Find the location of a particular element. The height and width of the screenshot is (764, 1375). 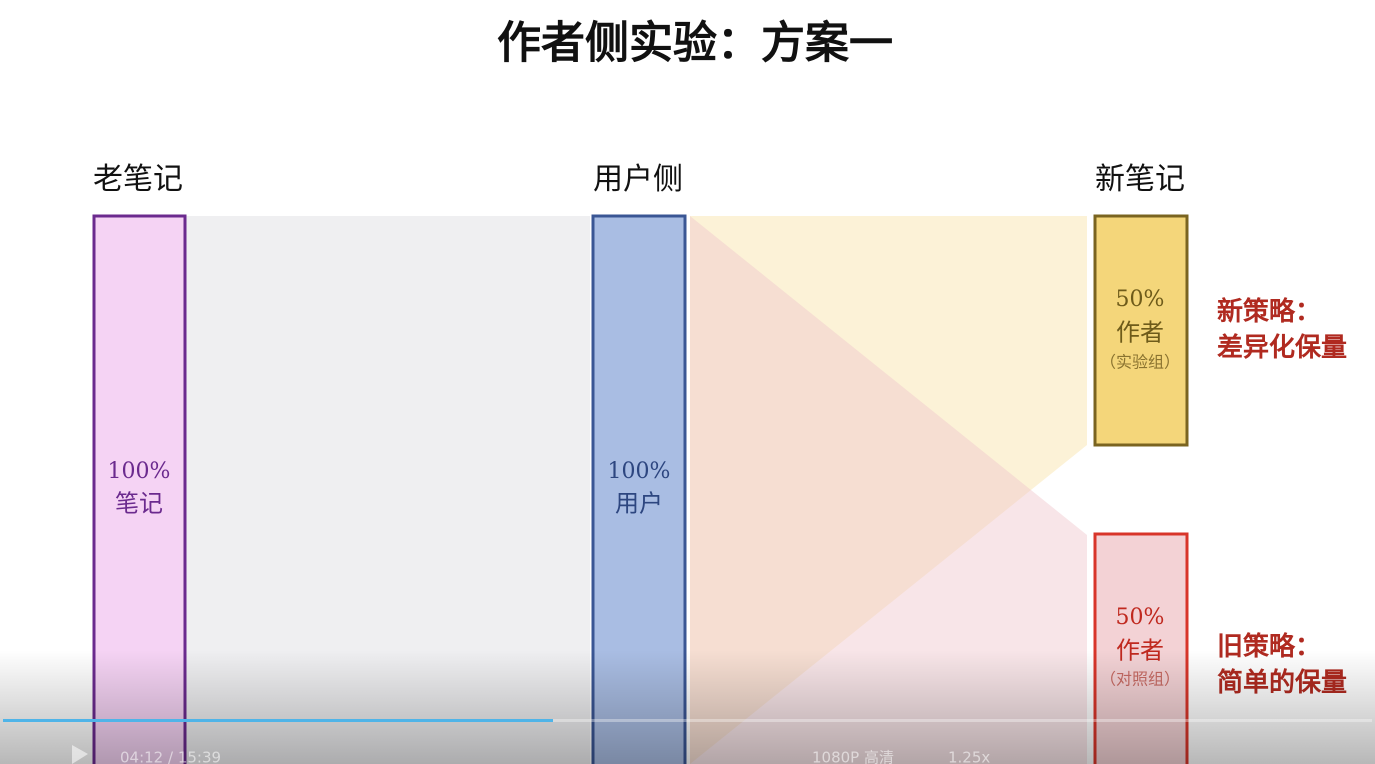

progress-track is located at coordinates (687, 720).